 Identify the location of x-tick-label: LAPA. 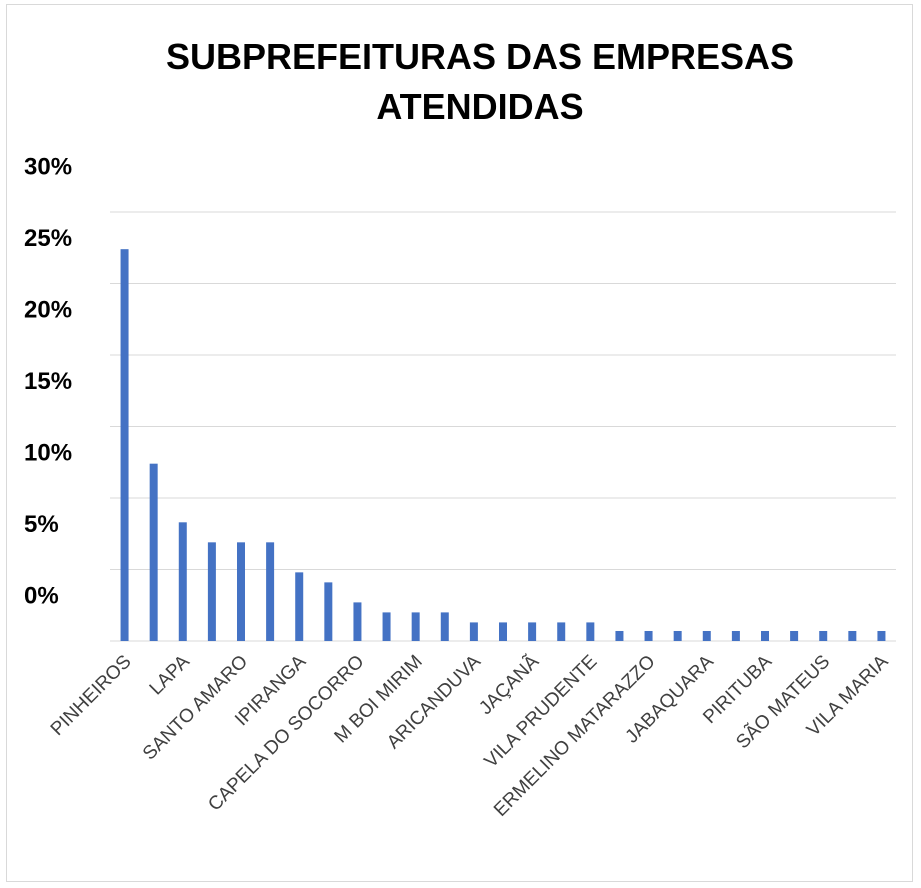
(170, 675).